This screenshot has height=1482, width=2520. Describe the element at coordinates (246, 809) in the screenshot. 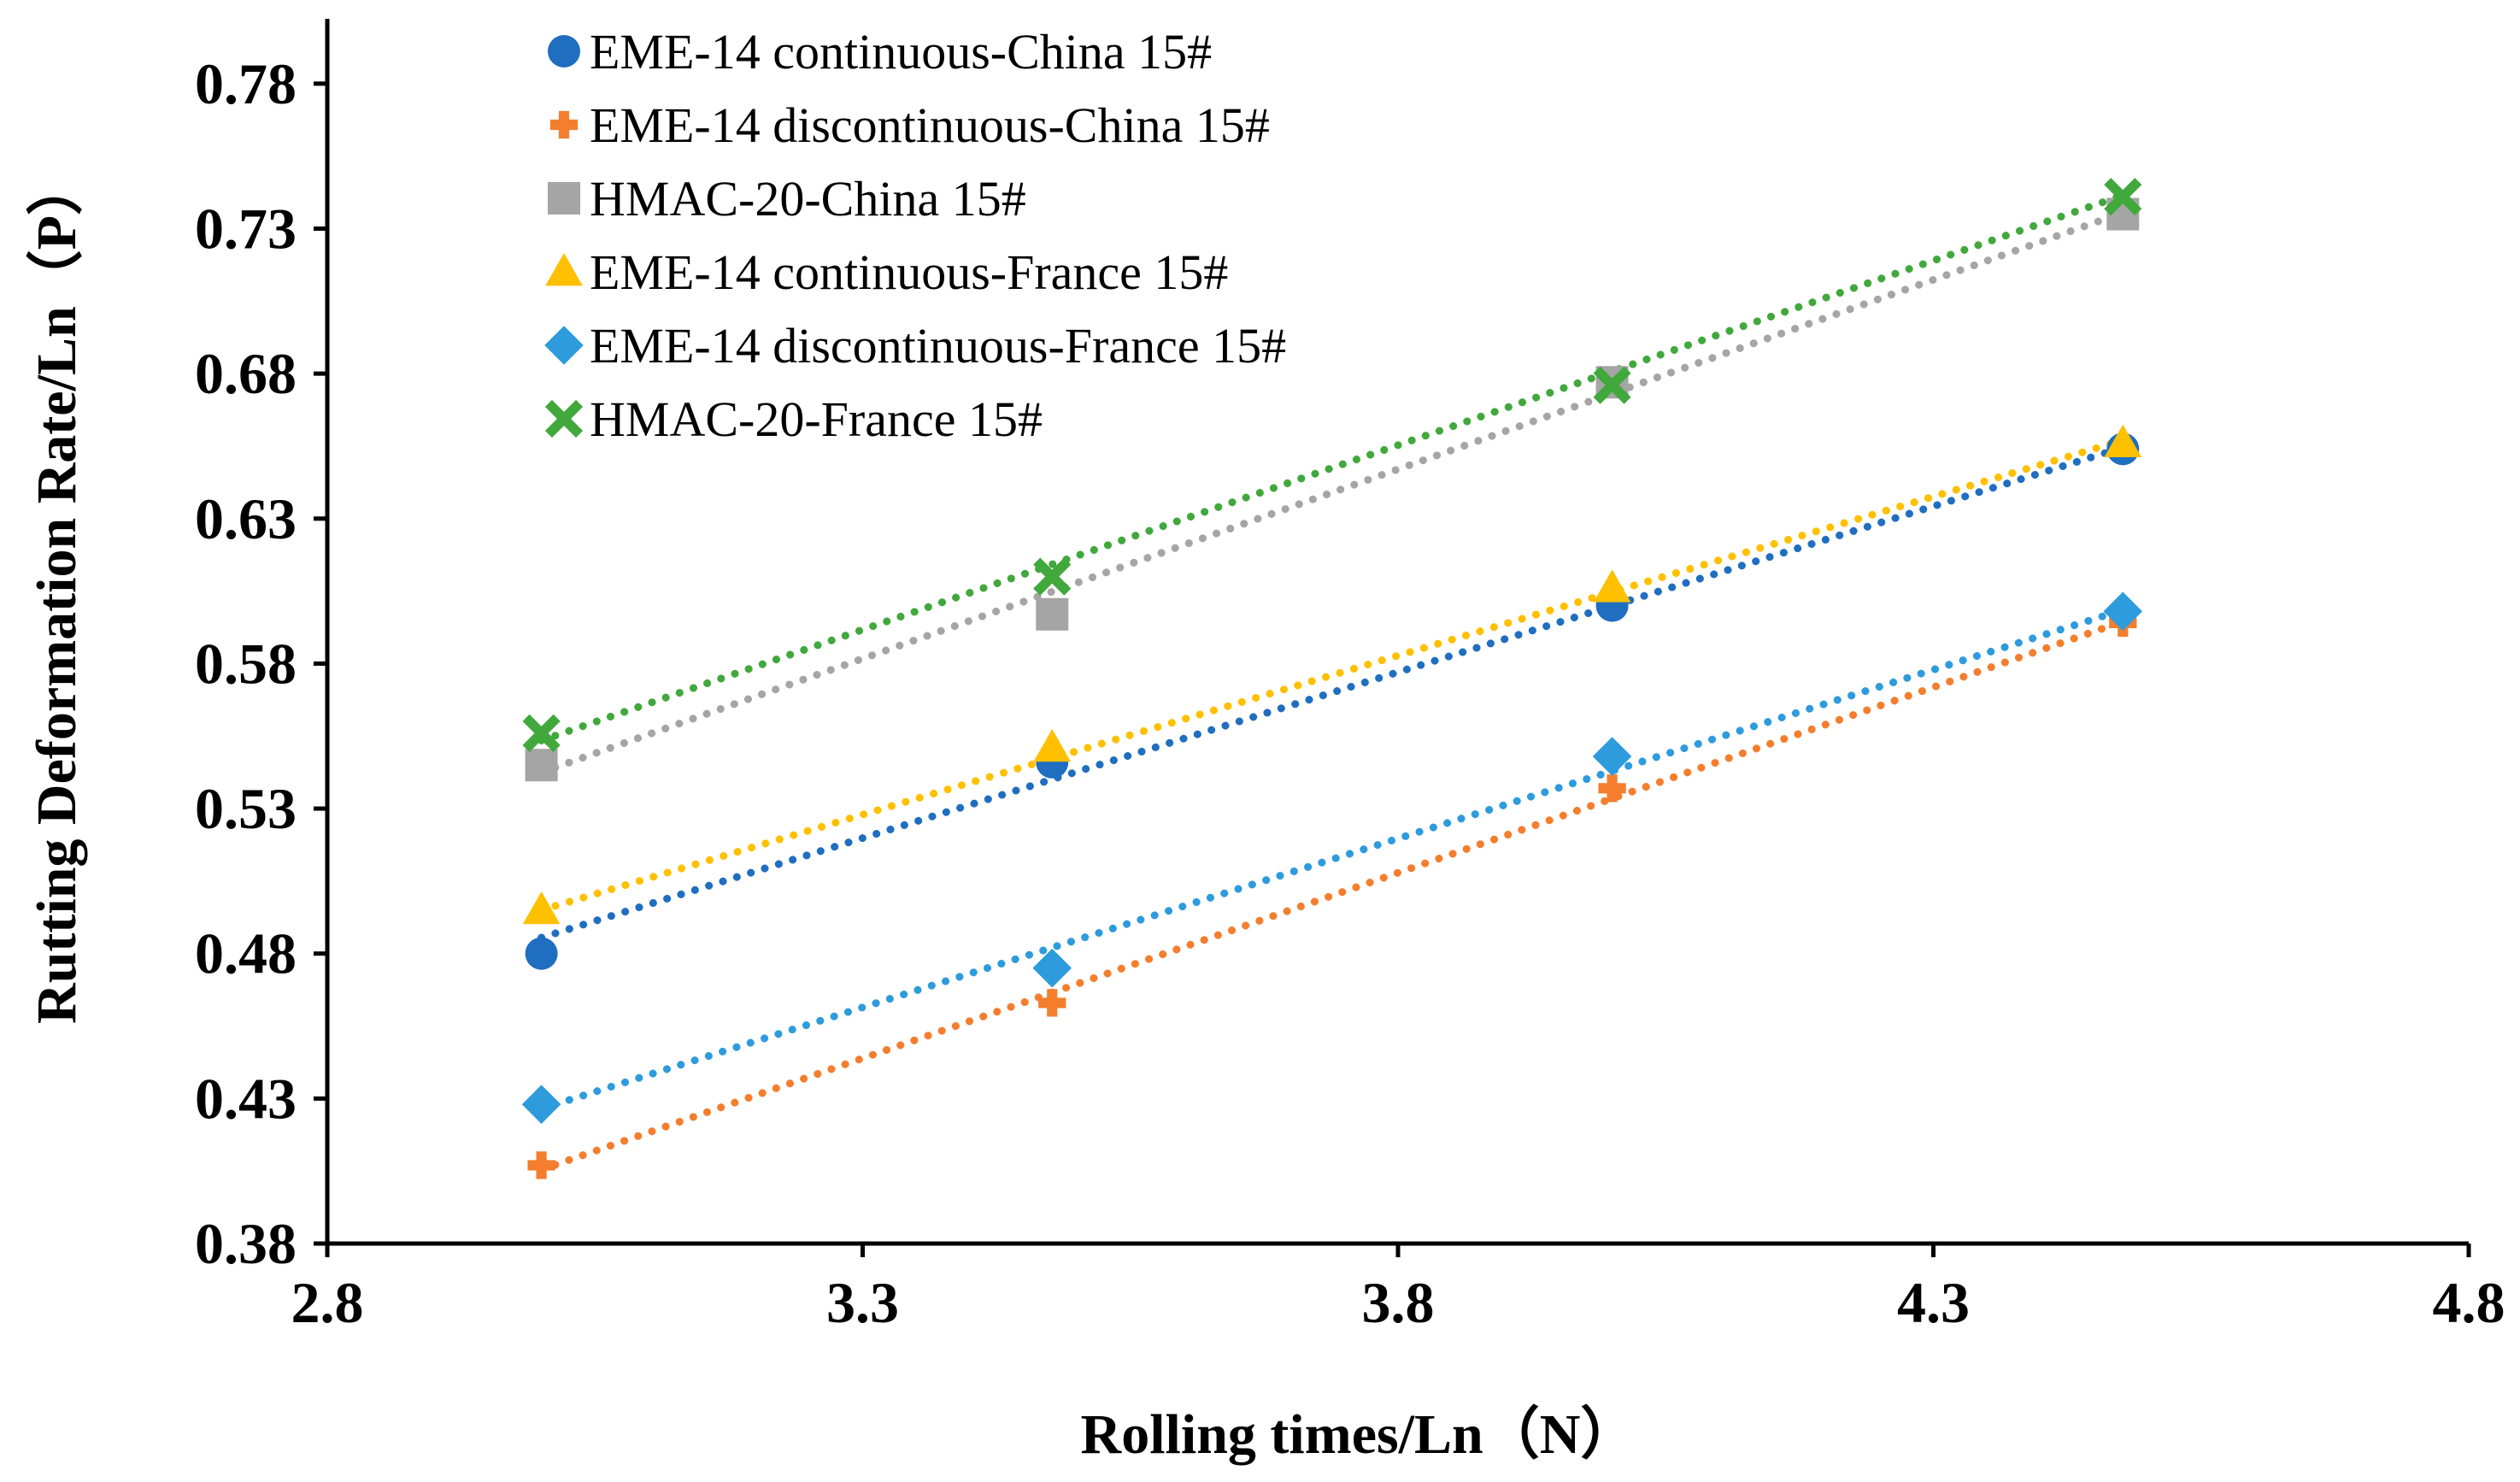

I see `y-tick-label: 0.53` at that location.